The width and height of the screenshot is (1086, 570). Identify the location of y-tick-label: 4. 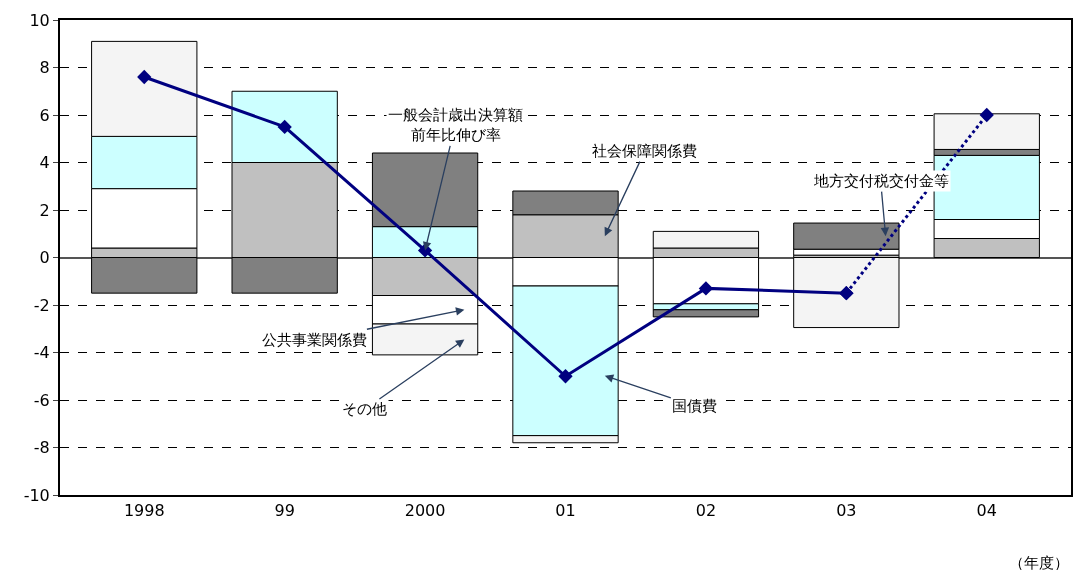
(44, 163).